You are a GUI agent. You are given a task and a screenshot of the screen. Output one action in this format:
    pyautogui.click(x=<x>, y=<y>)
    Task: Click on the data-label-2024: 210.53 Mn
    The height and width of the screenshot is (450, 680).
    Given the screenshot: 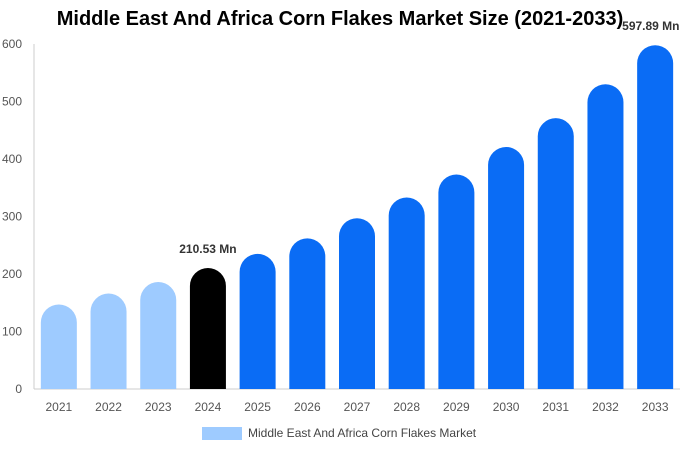 What is the action you would take?
    pyautogui.click(x=207, y=249)
    